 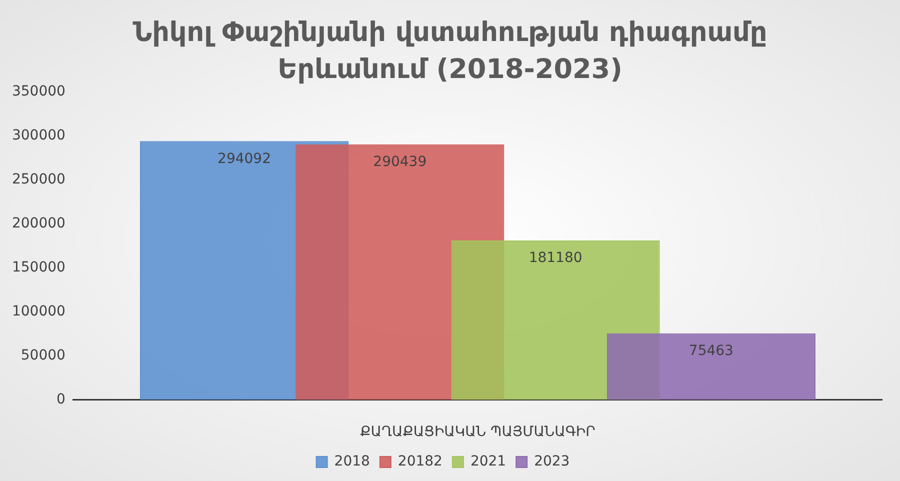 What do you see at coordinates (39, 136) in the screenshot?
I see `y-tick-label: 300000` at bounding box center [39, 136].